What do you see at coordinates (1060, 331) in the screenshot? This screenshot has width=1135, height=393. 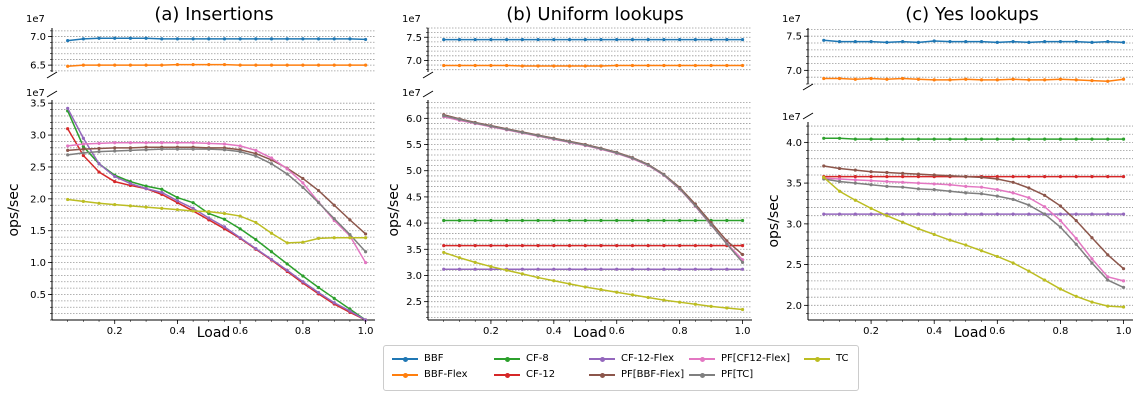 I see `x-tick-label: 0.8` at bounding box center [1060, 331].